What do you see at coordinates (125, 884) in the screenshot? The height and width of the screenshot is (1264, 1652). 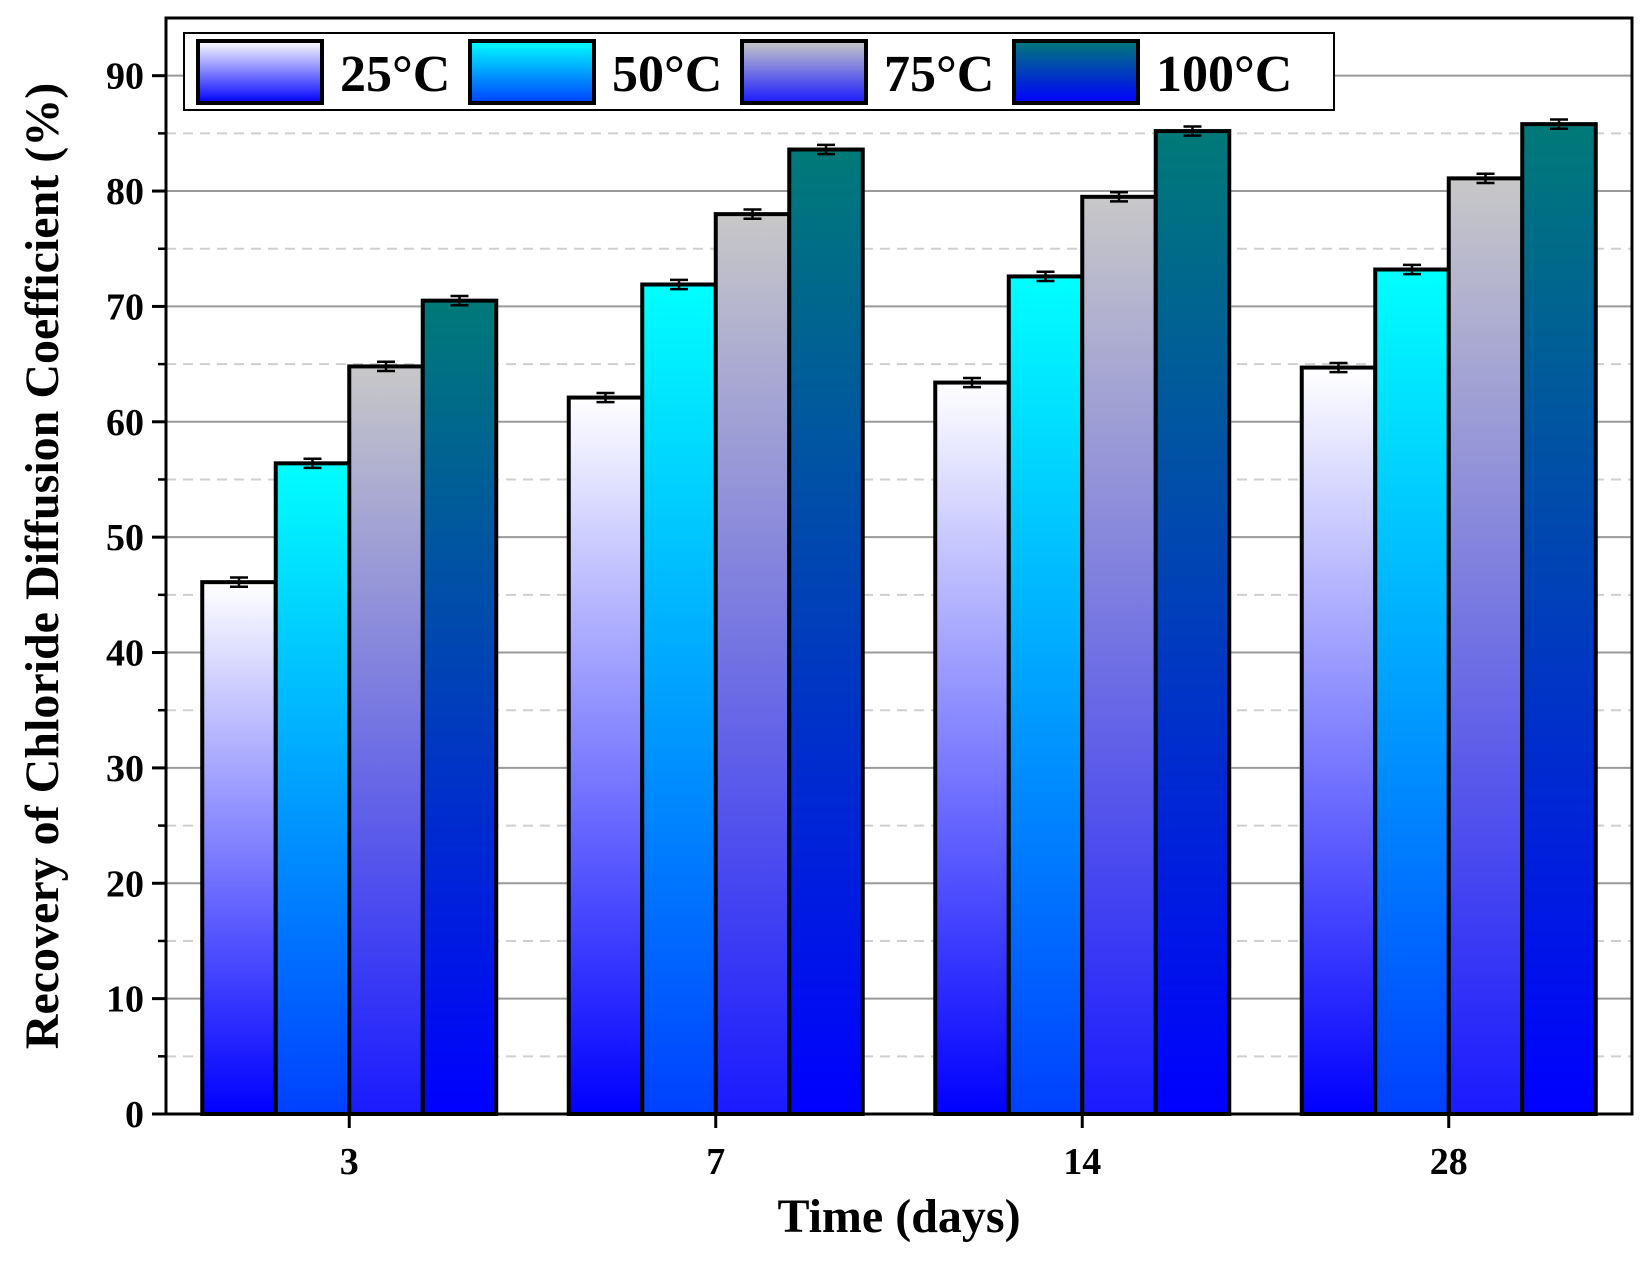 I see `y-tick-label: 20` at bounding box center [125, 884].